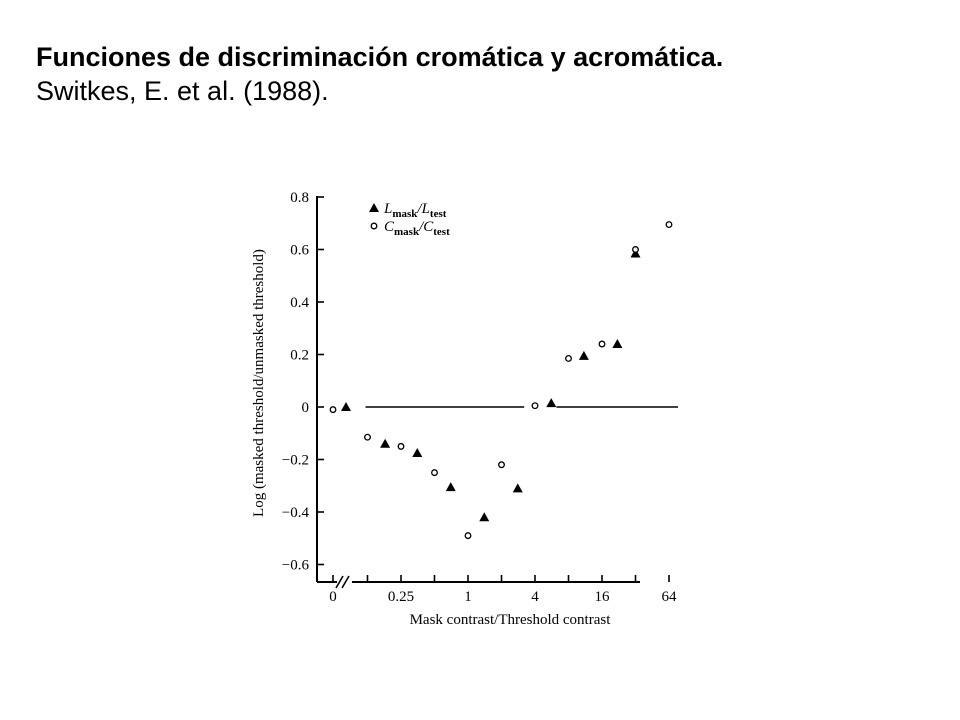 This screenshot has width=960, height=720. I want to click on x-tick-label: 64, so click(670, 597).